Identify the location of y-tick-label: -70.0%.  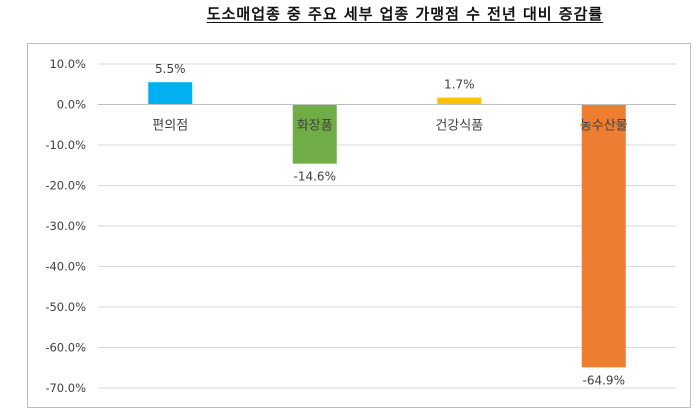
(65, 388).